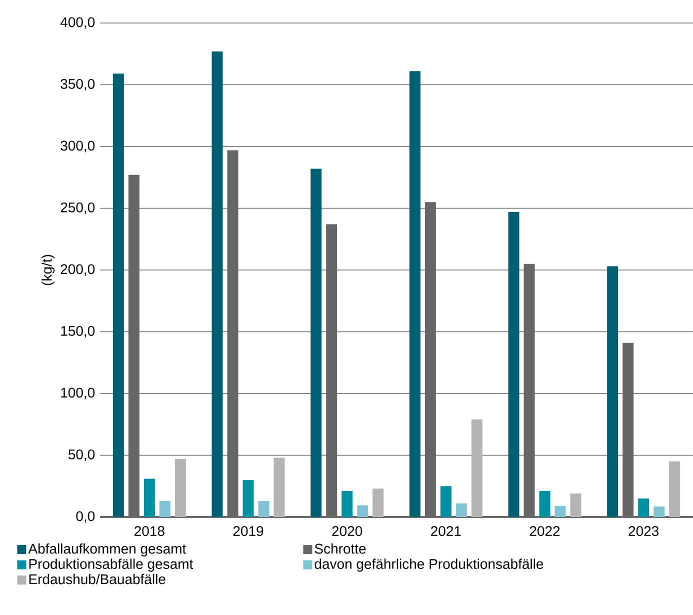 The image size is (693, 615). What do you see at coordinates (77, 23) in the screenshot?
I see `y-tick-label: 400,0` at bounding box center [77, 23].